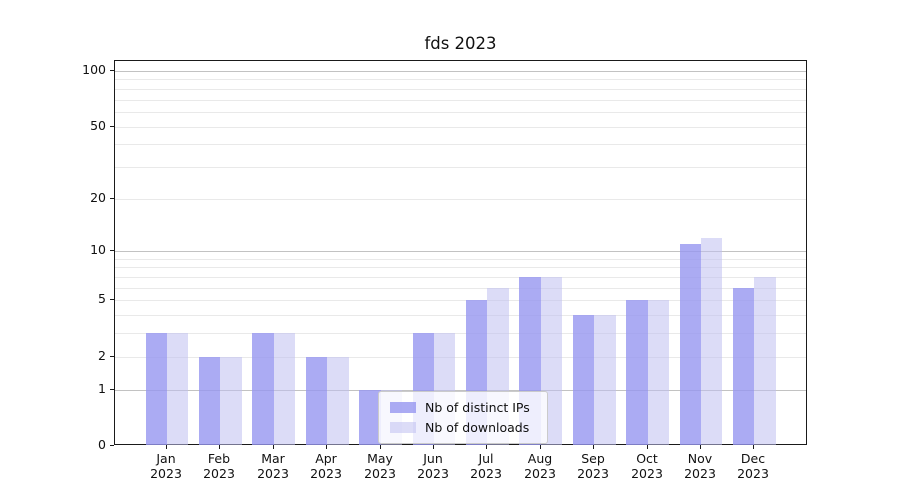  I want to click on bar-dec-distinct-ips, so click(744, 366).